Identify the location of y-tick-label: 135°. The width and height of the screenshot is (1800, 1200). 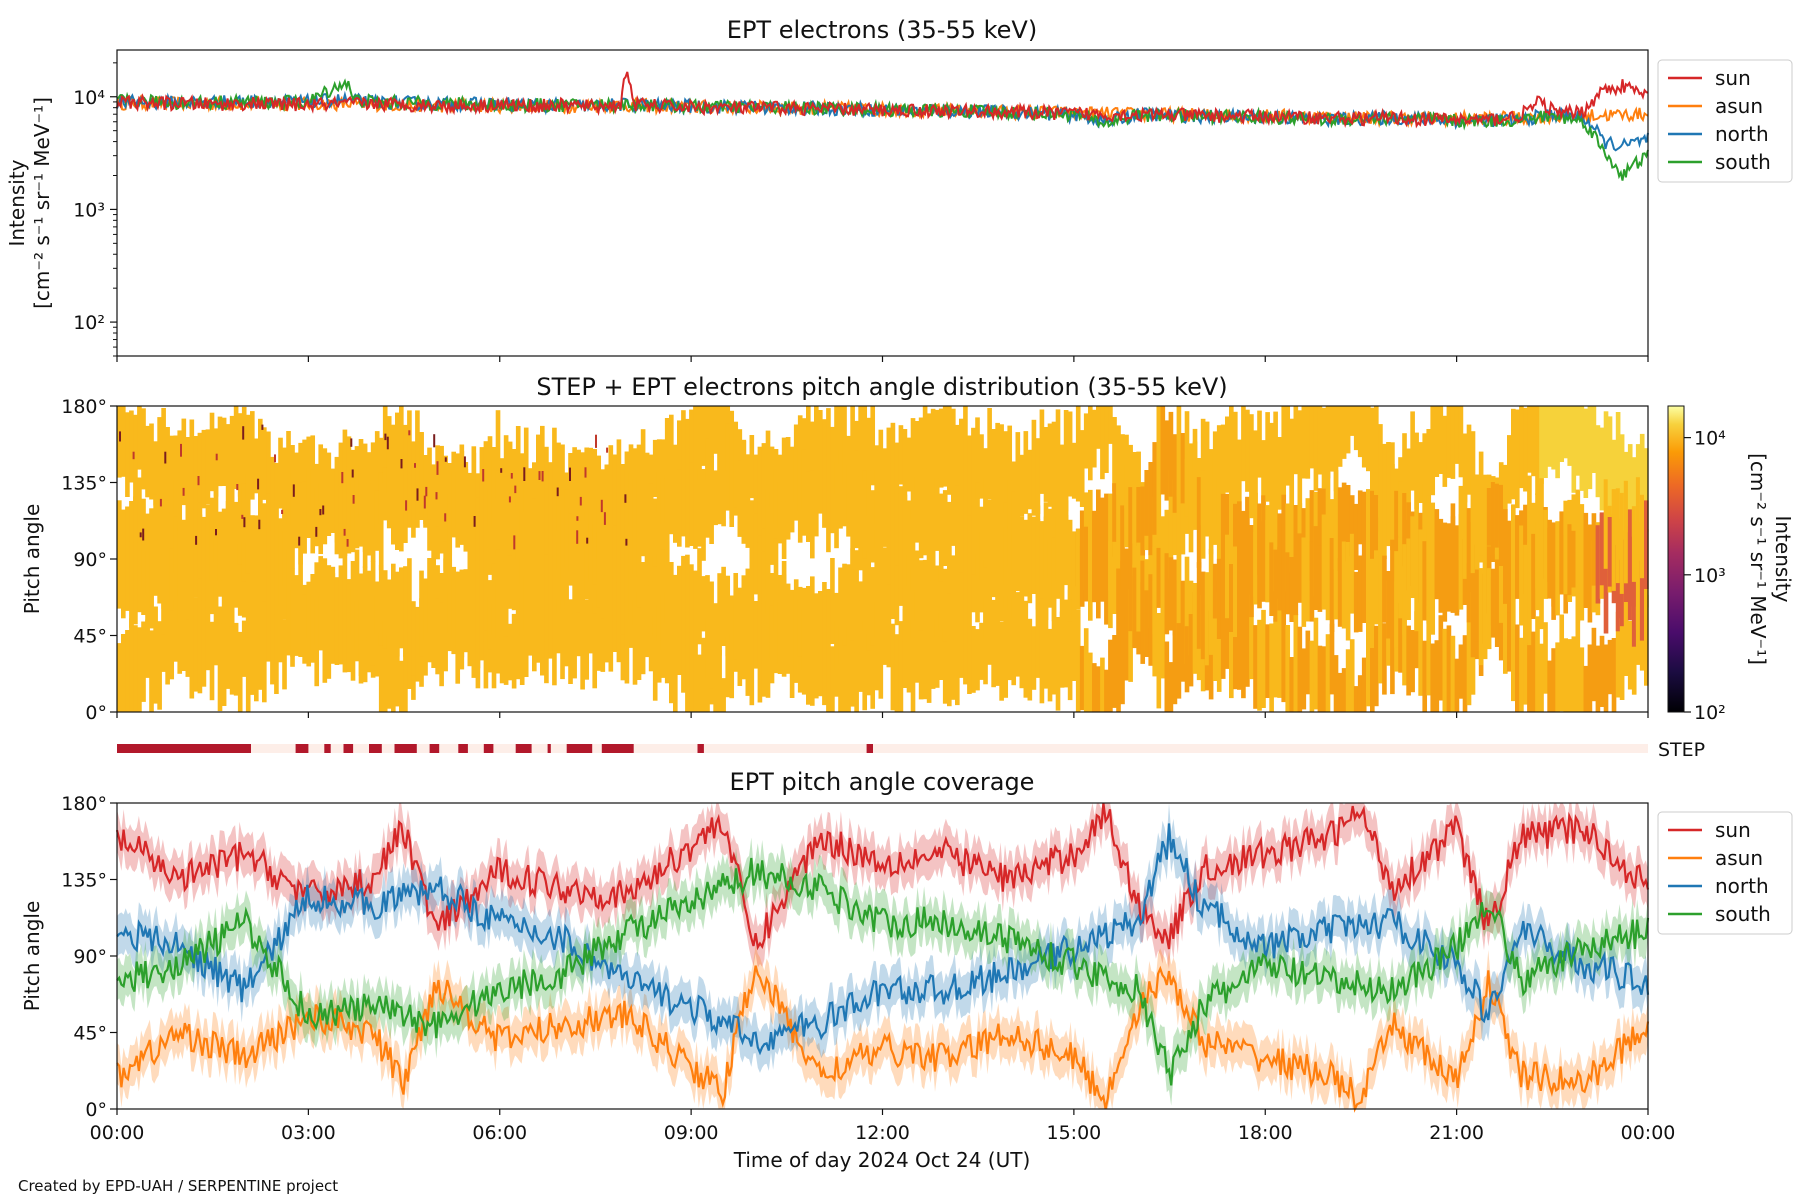
(84, 881).